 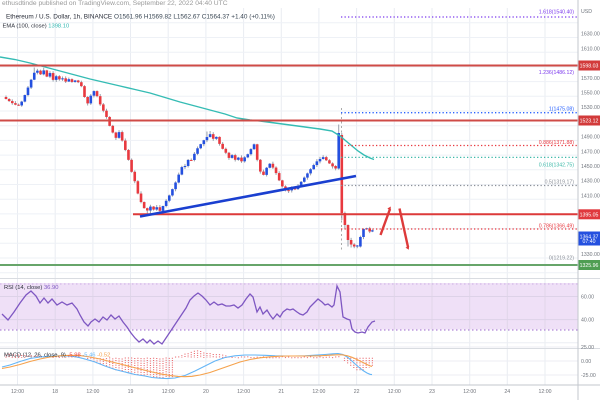 What do you see at coordinates (281, 392) in the screenshot?
I see `svg-text: 21` at bounding box center [281, 392].